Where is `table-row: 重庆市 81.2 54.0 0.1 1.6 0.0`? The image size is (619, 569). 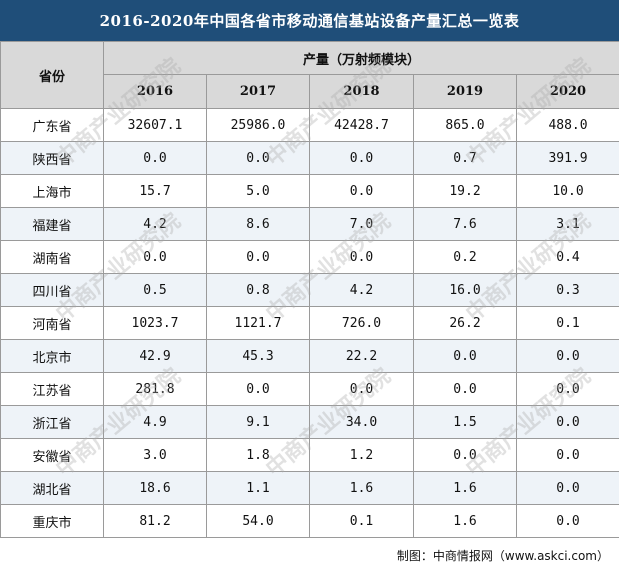 table-row: 重庆市 81.2 54.0 0.1 1.6 0.0 is located at coordinates (309, 521).